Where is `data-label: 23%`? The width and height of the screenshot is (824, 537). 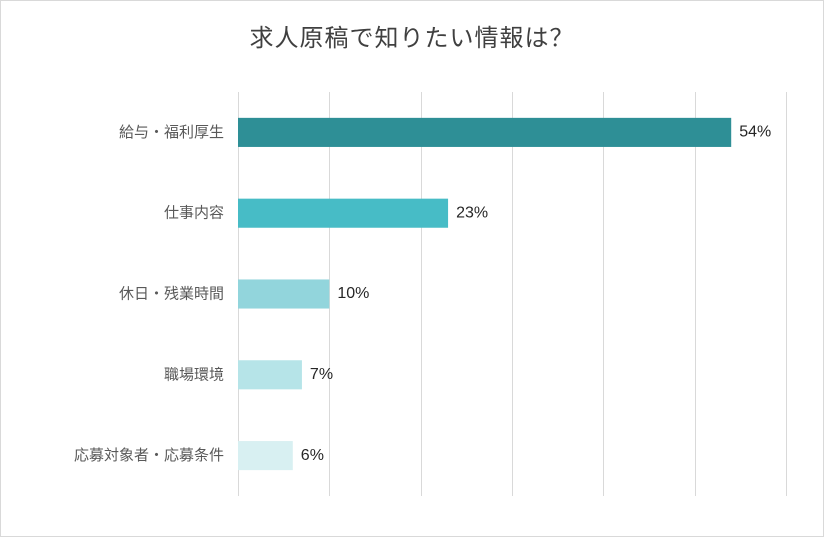 data-label: 23% is located at coordinates (472, 212).